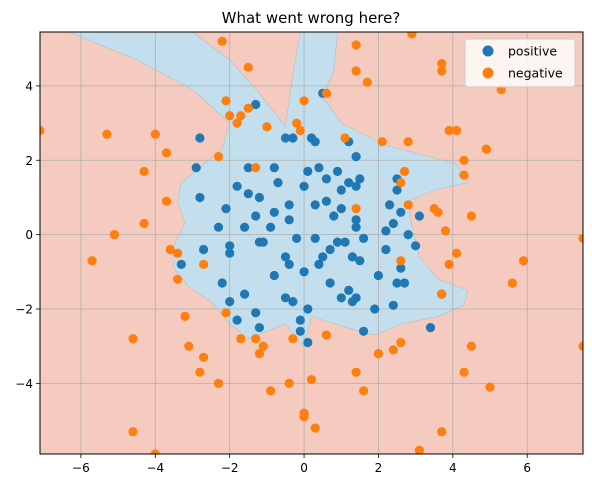  Describe the element at coordinates (304, 468) in the screenshot. I see `x-tick-label: 0` at that location.